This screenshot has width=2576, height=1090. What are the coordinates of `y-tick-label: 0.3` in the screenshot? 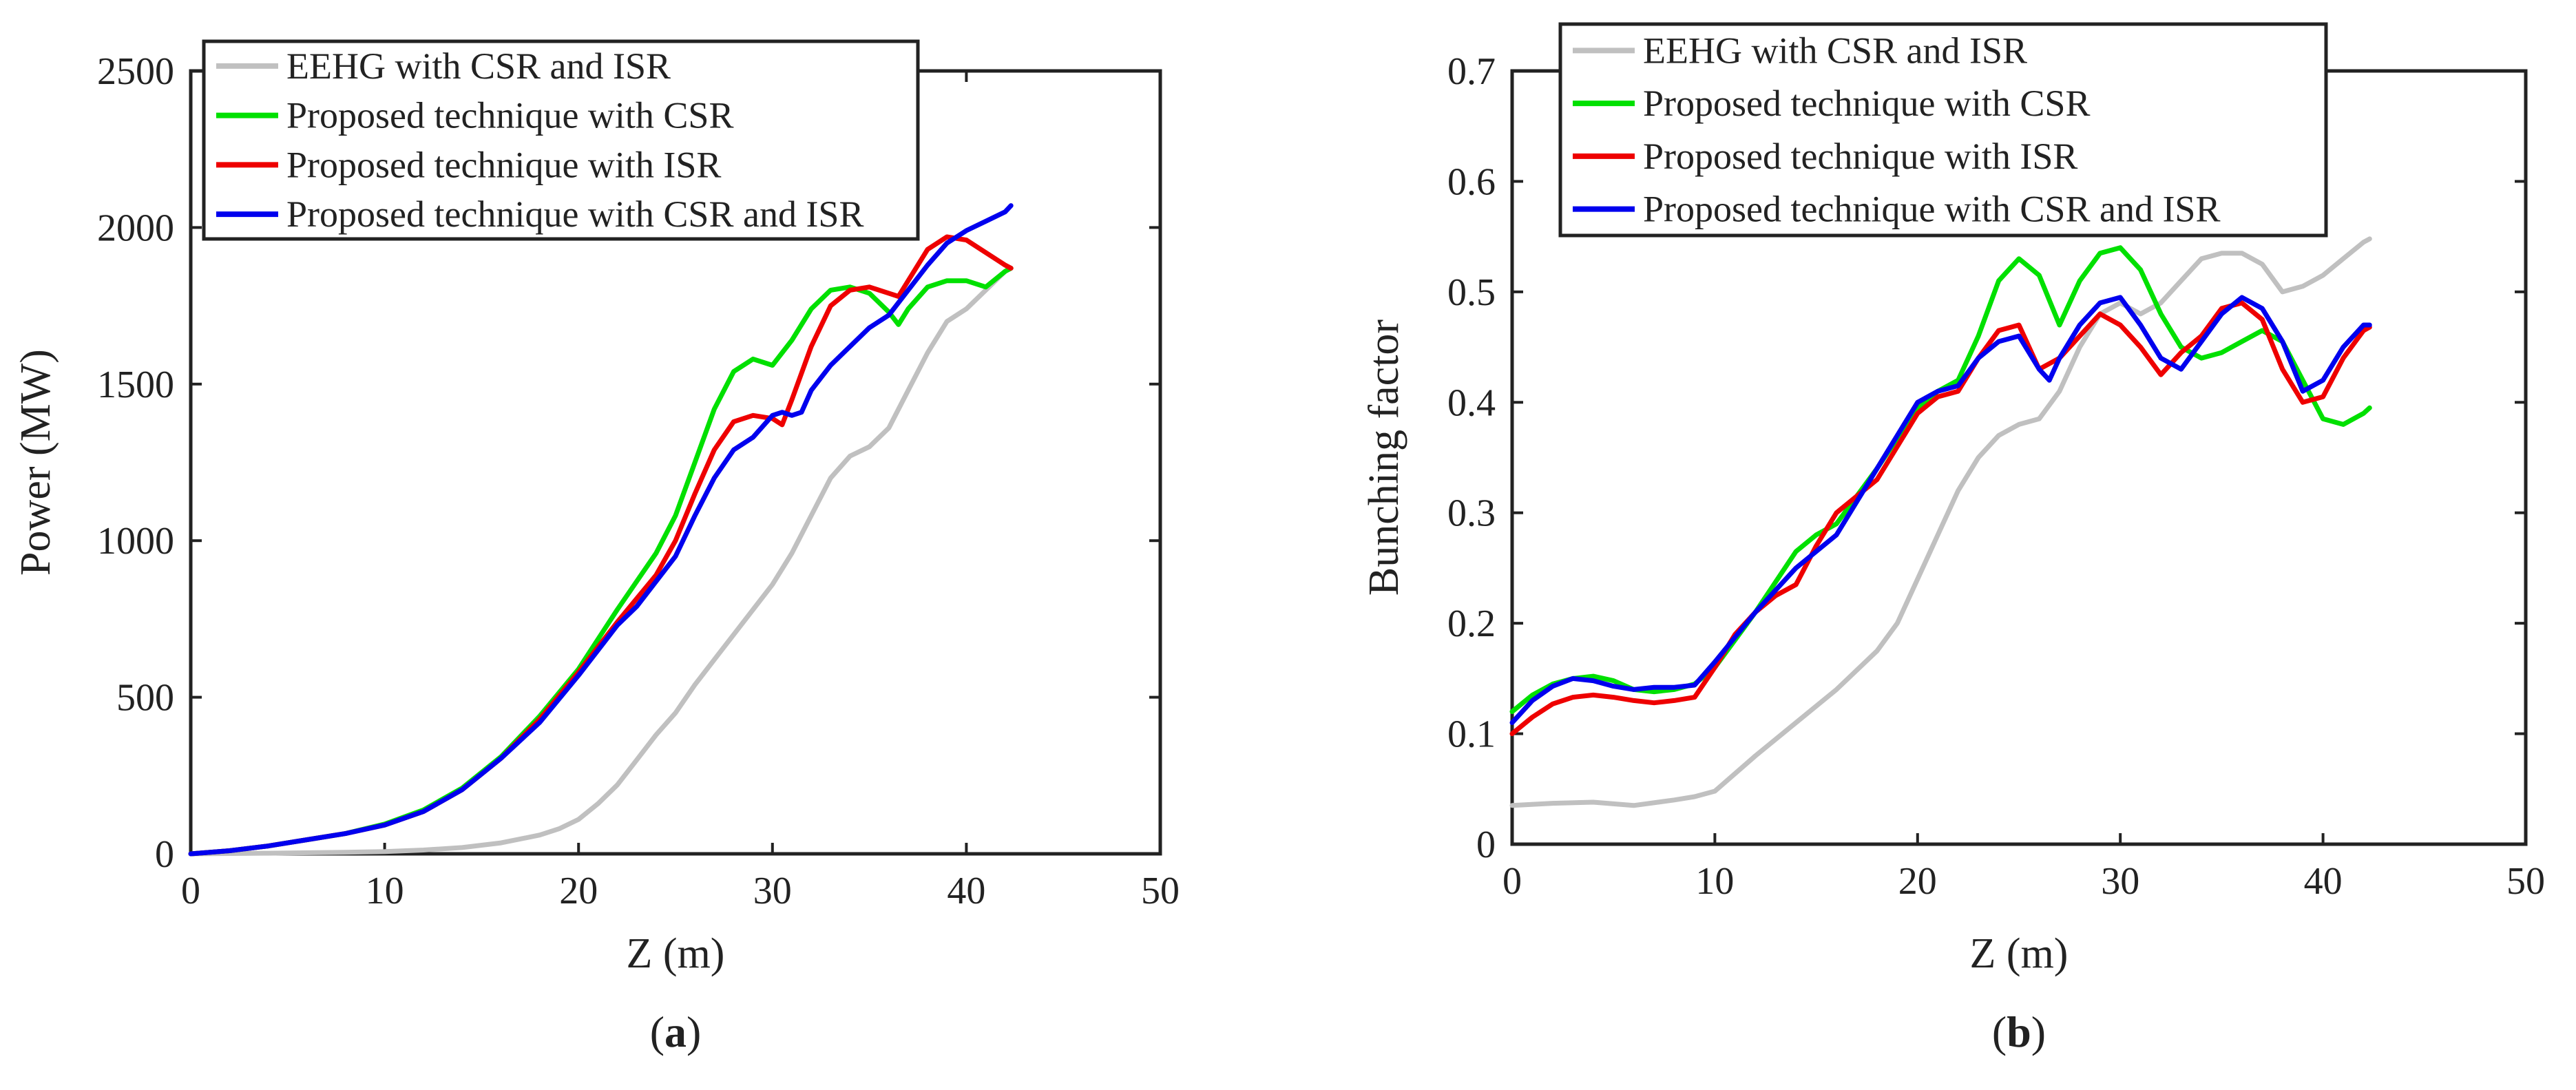 It's located at (1471, 514).